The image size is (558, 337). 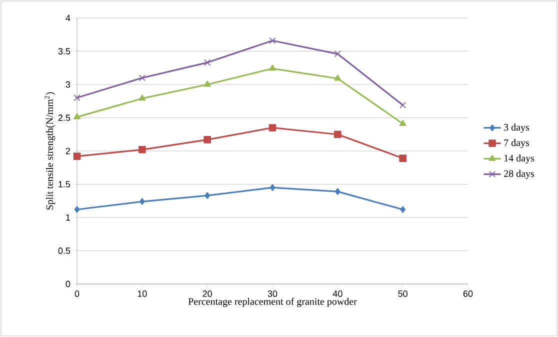 I want to click on y-tick-label: 0, so click(x=68, y=284).